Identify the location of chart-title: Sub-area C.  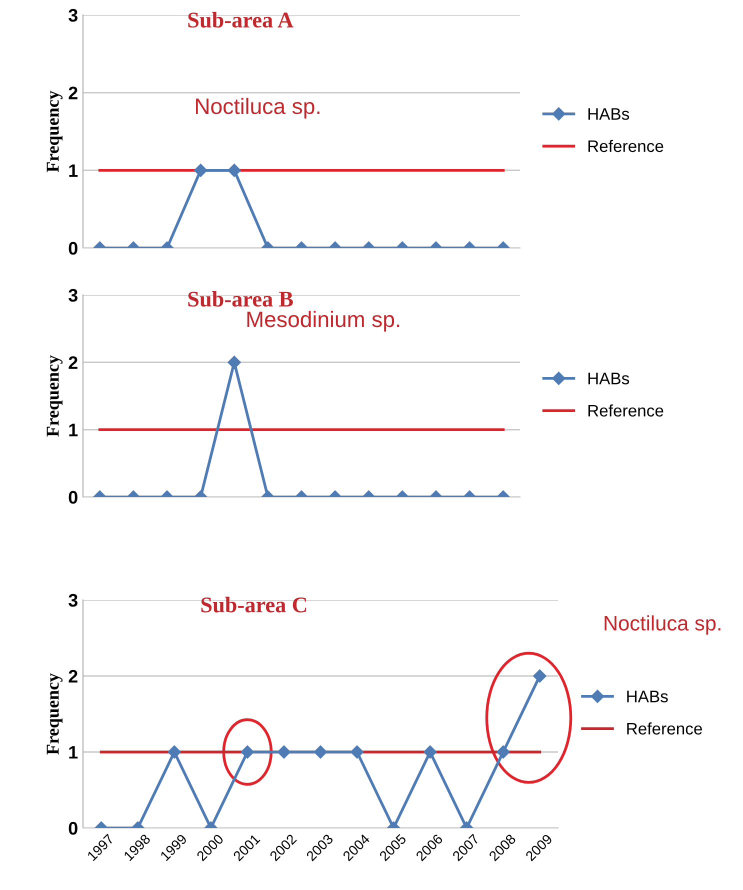
(253, 604).